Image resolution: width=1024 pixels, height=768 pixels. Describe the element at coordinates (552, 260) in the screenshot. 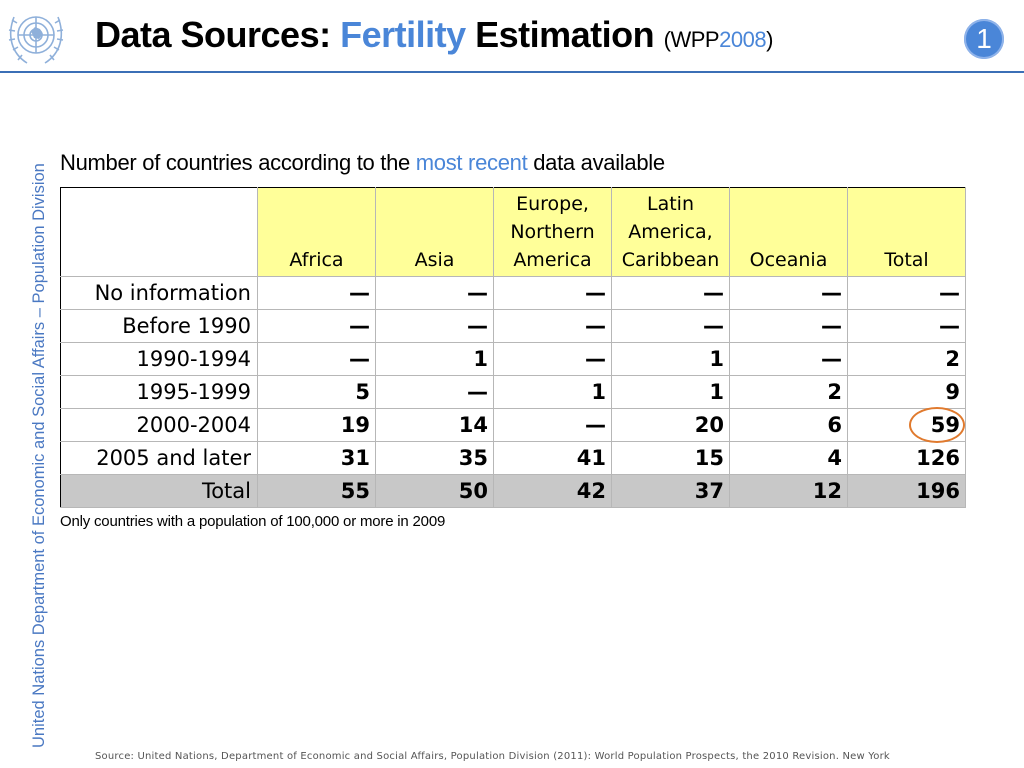

I see `col-header-line: America` at that location.